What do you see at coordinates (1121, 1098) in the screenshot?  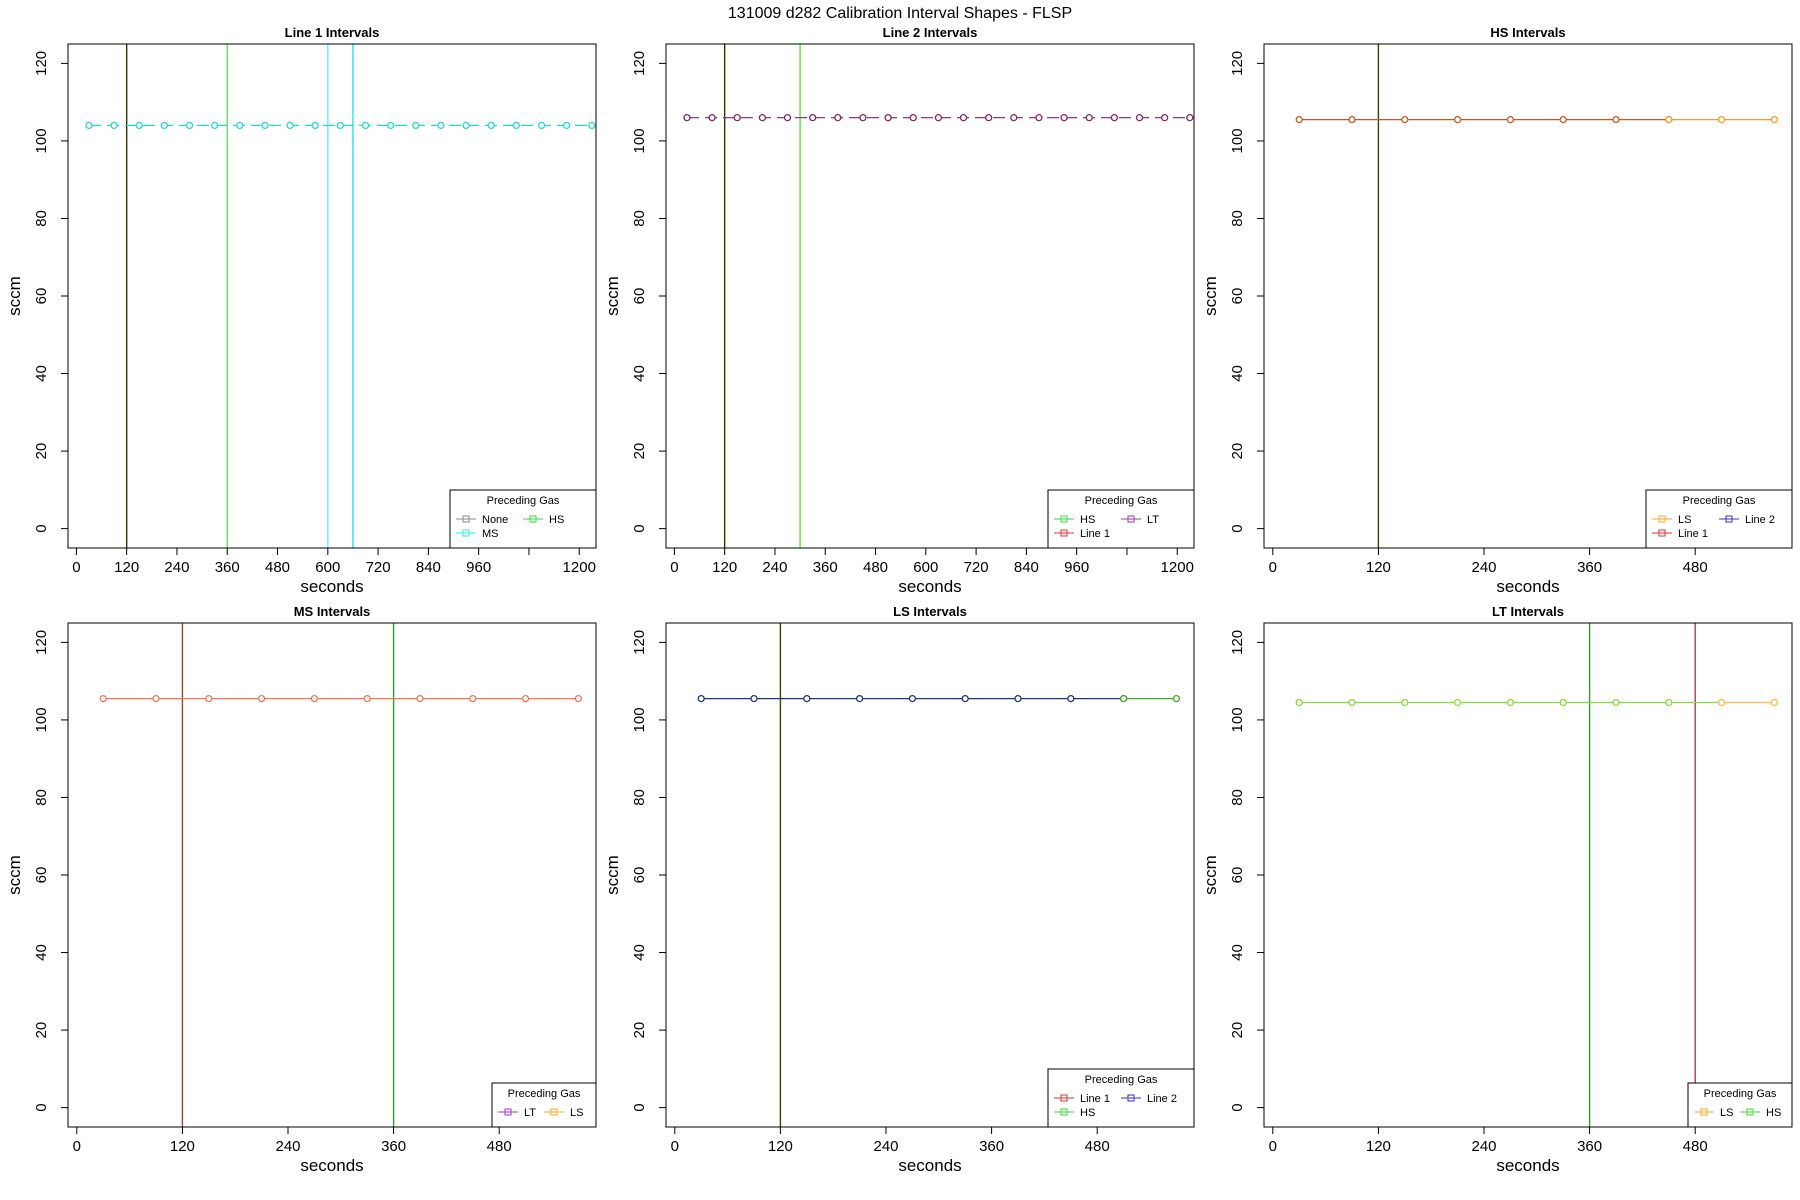 I see `legend: Preceding Gas Line 1 Line 2 HS` at bounding box center [1121, 1098].